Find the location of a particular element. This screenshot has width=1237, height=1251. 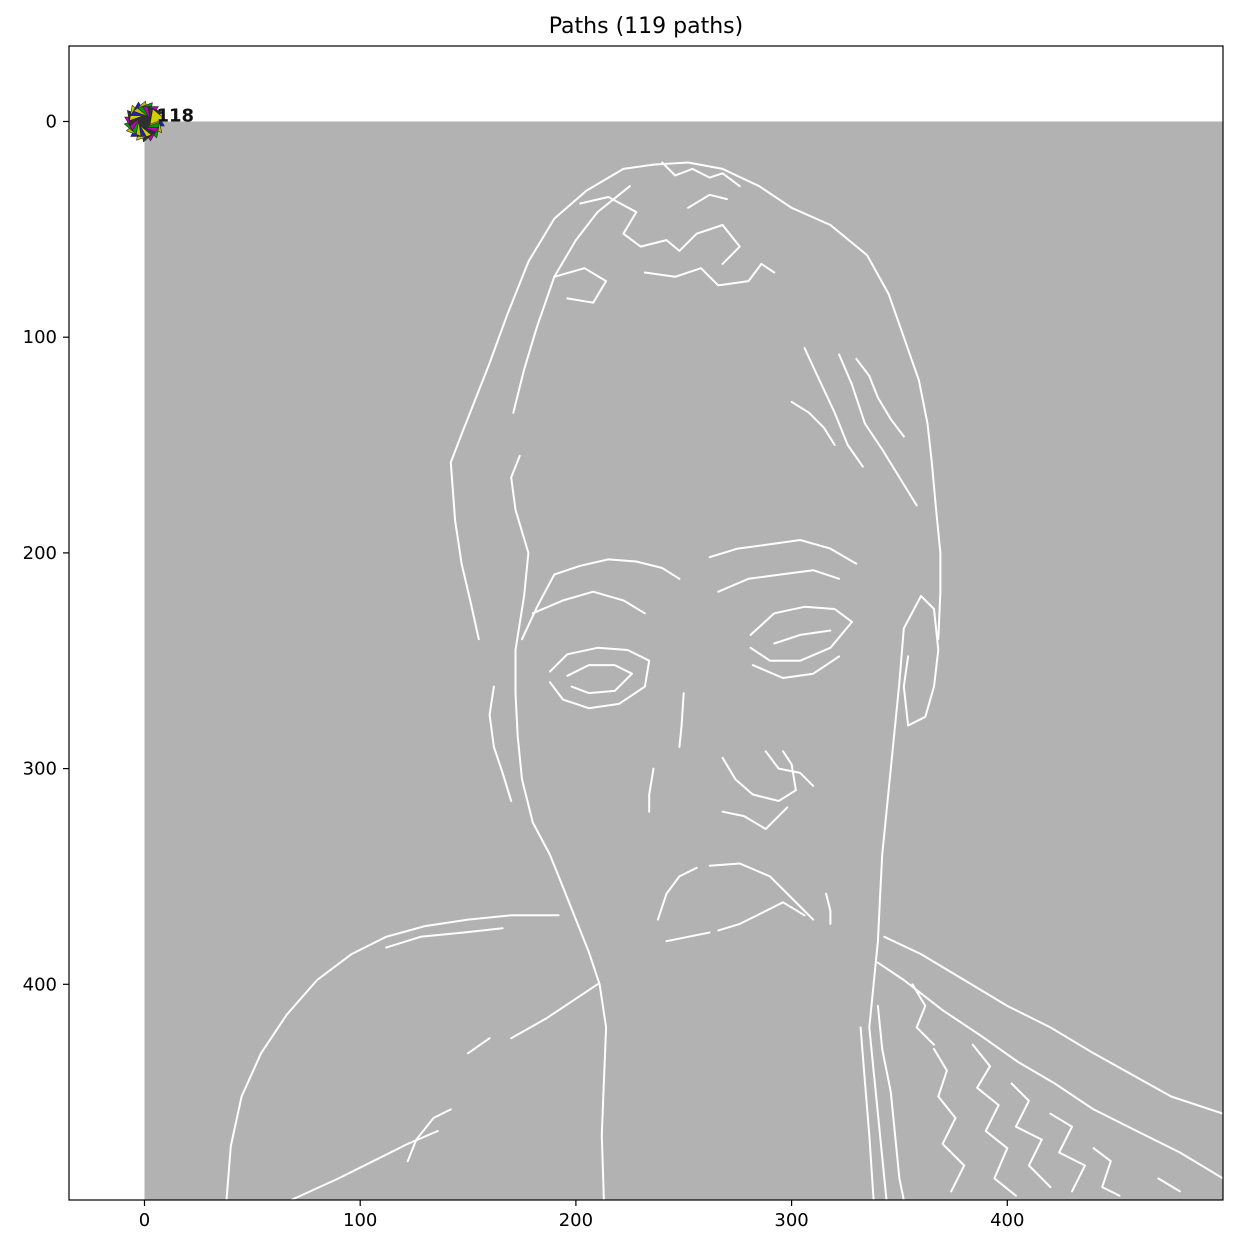

x-tick-label: 300 is located at coordinates (791, 1220).